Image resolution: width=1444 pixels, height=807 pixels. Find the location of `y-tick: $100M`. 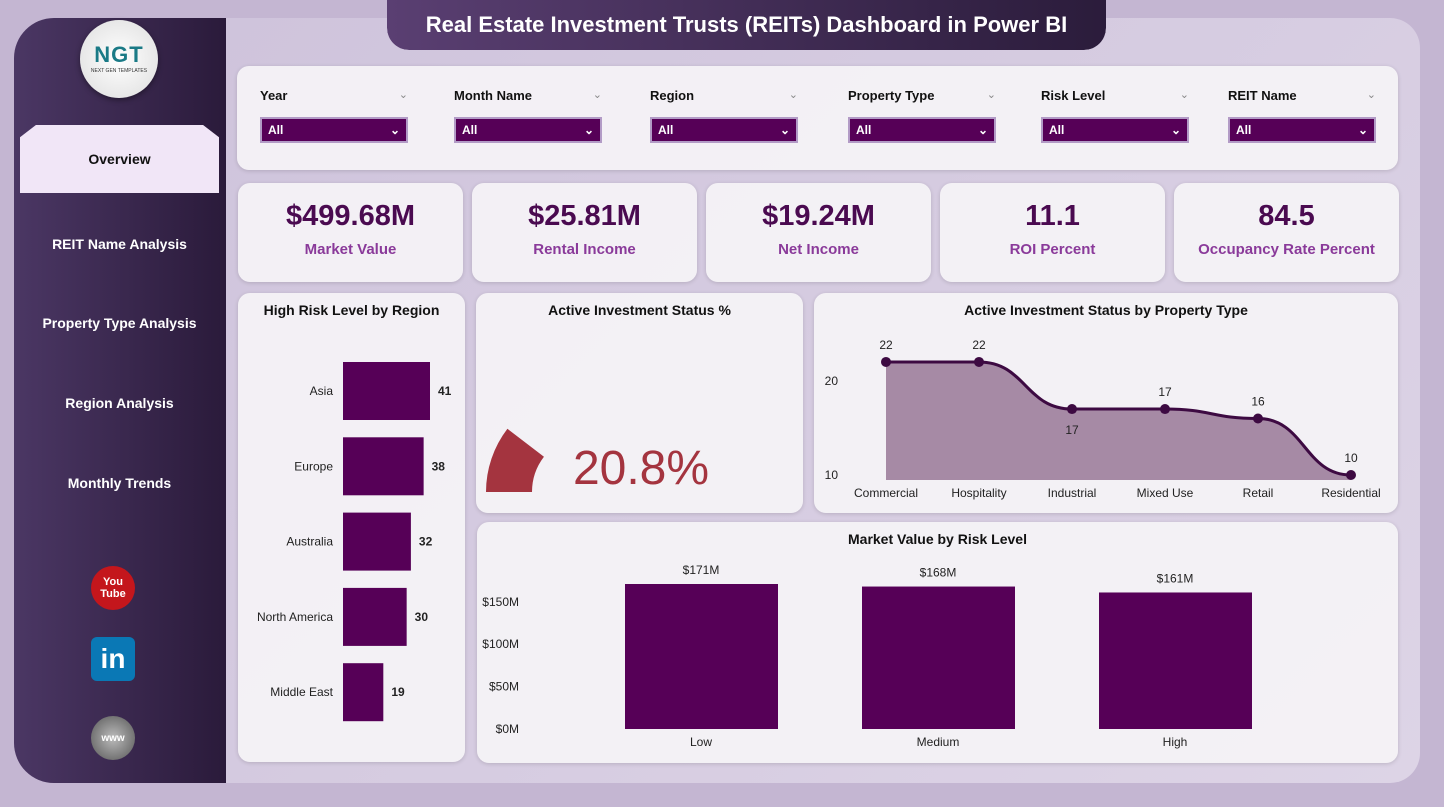

y-tick: $100M is located at coordinates (500, 644).